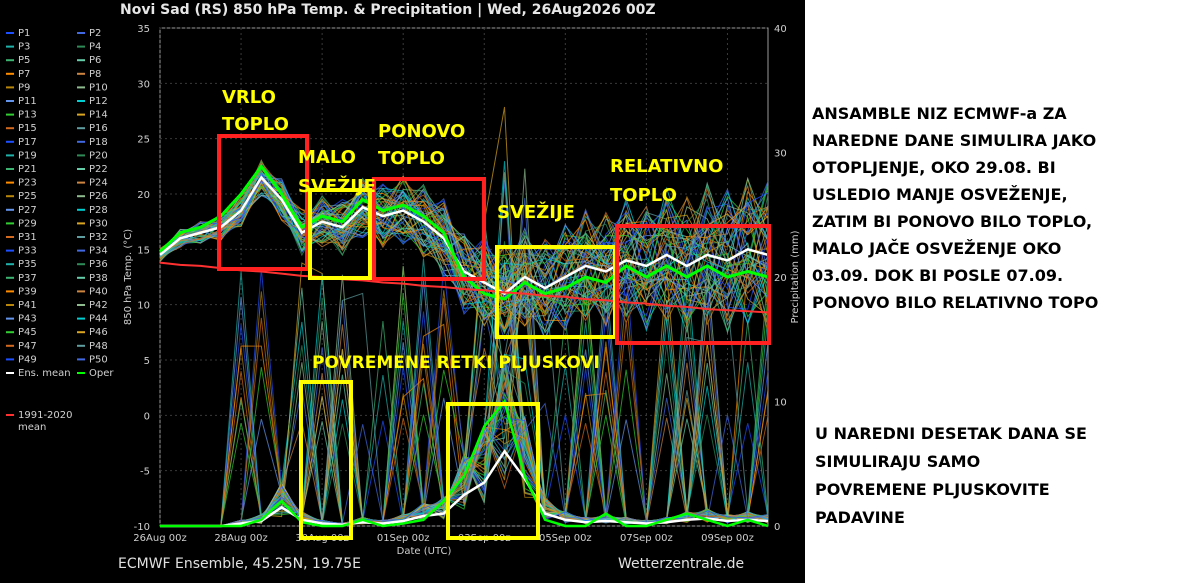 The width and height of the screenshot is (1200, 583). What do you see at coordinates (955, 302) in the screenshot?
I see `comment-line: PONOVO BILO RELATIVNO TOPO` at bounding box center [955, 302].